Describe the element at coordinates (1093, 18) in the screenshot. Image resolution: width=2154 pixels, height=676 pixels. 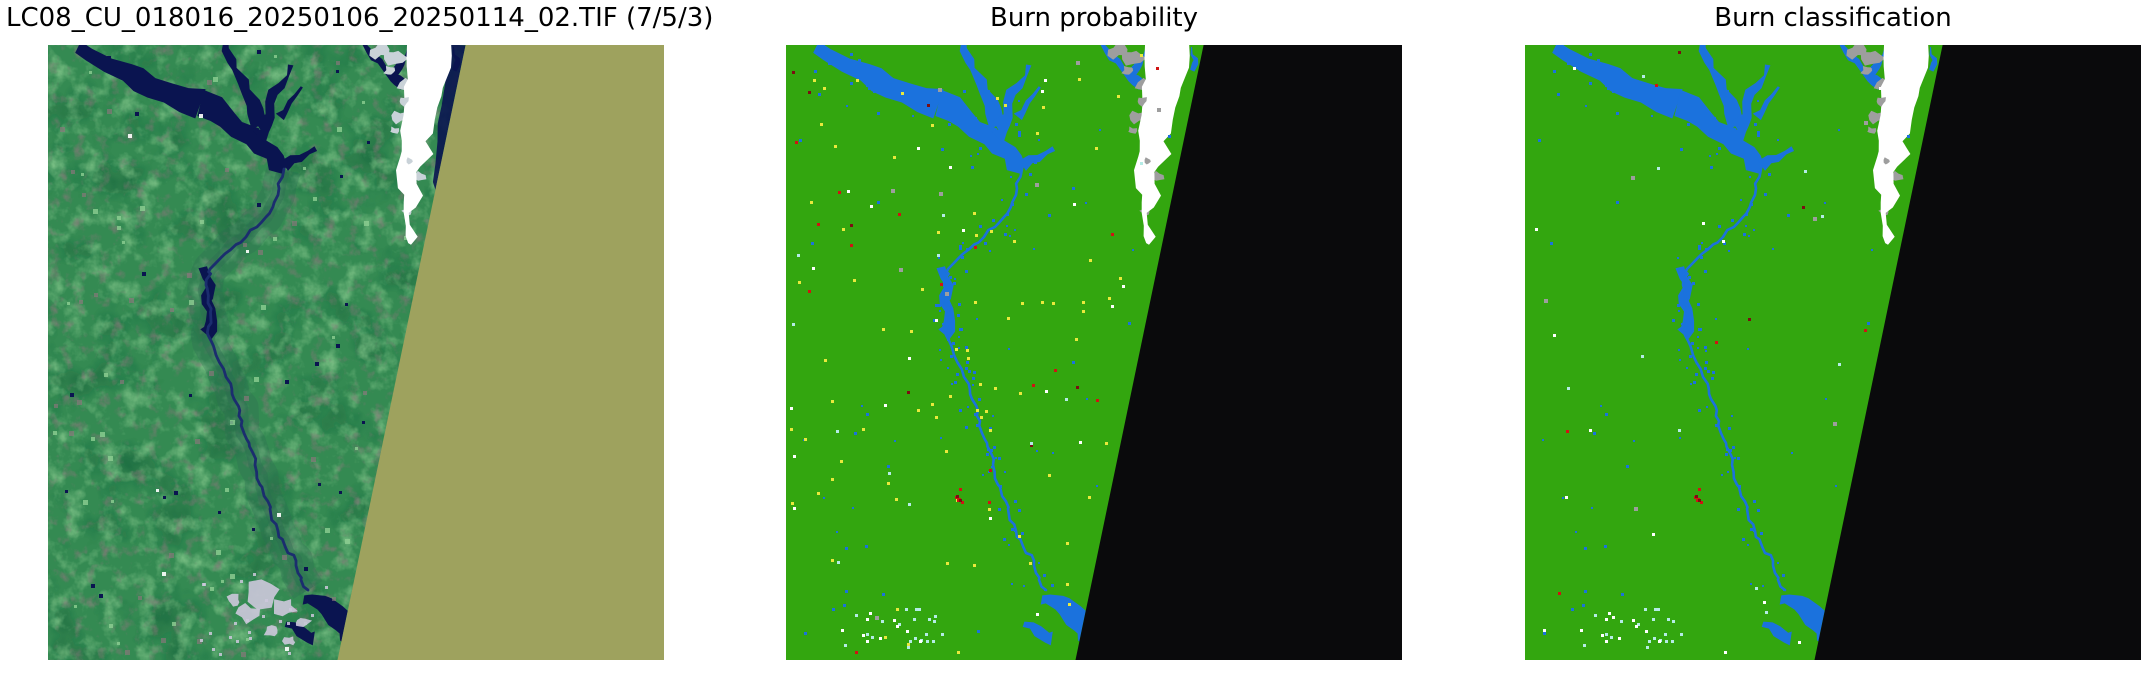
I see `panel-title-burn-probability: Burn probability` at that location.